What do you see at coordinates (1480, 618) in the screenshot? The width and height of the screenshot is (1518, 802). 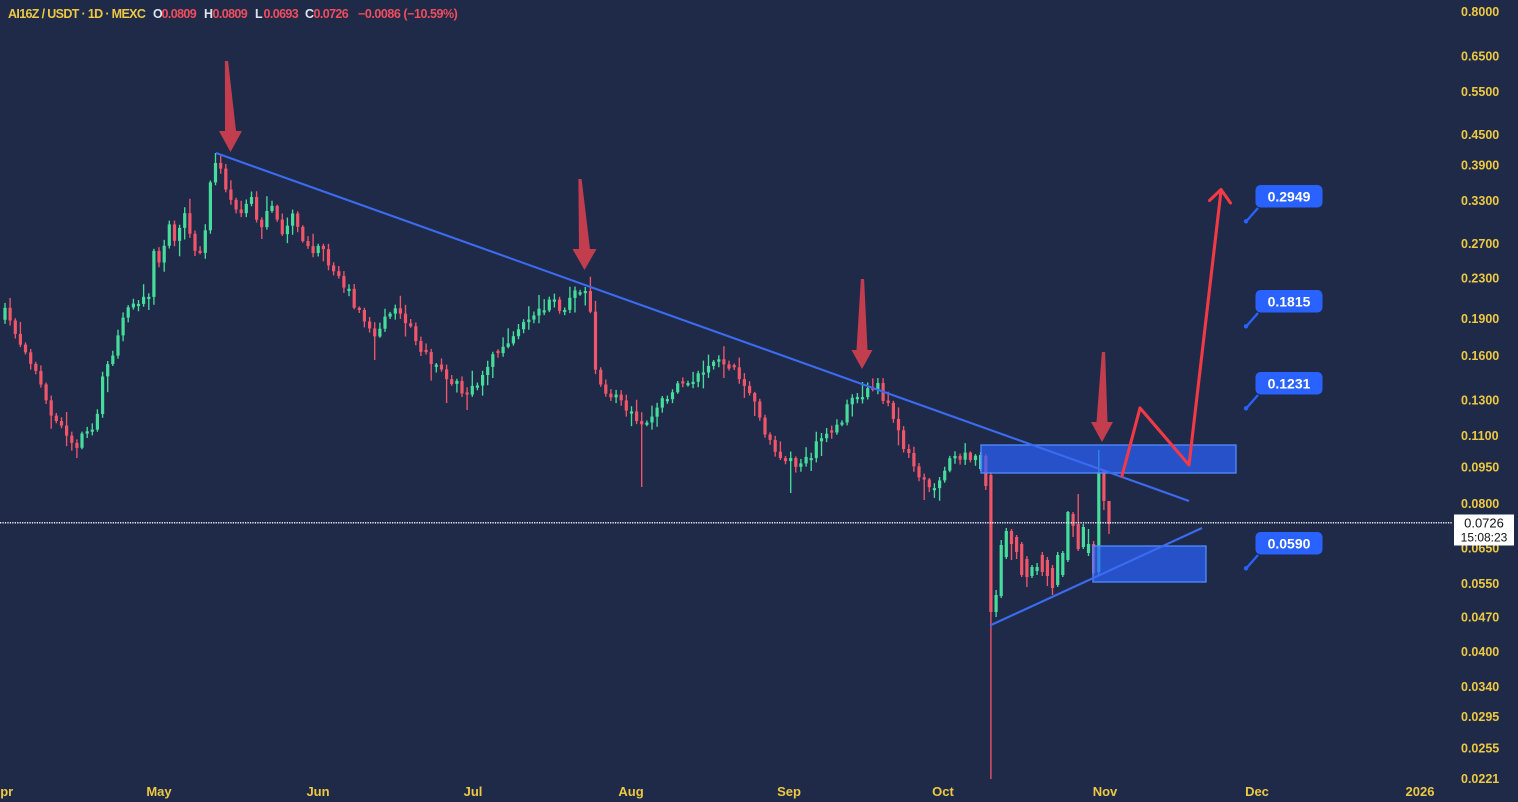 I see `svg-text: 0.0470` at bounding box center [1480, 618].